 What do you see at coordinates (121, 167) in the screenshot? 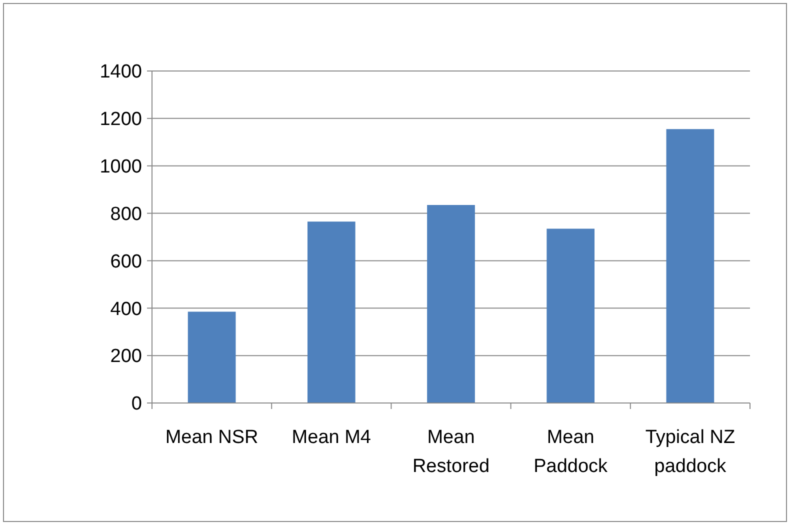
I see `y-tick-label: 1000` at bounding box center [121, 167].